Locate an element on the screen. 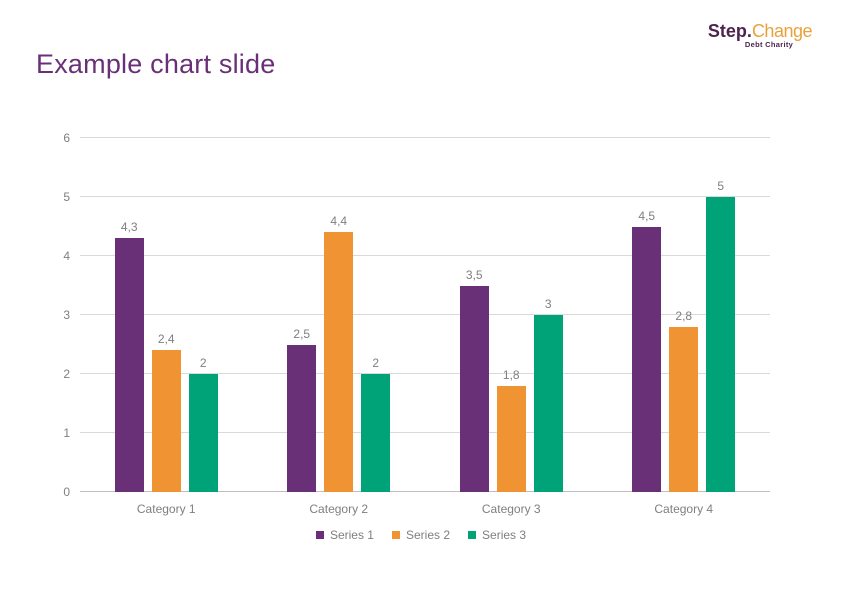  bar-series2-category2: 4,4 is located at coordinates (339, 353).